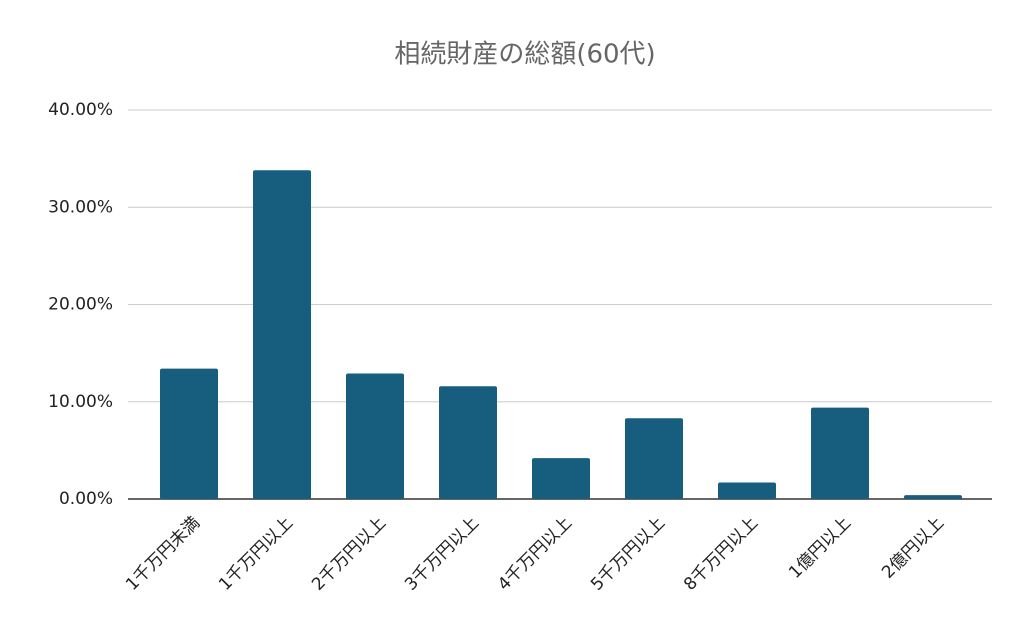  I want to click on y-tick-label: 10.00%, so click(80, 402).